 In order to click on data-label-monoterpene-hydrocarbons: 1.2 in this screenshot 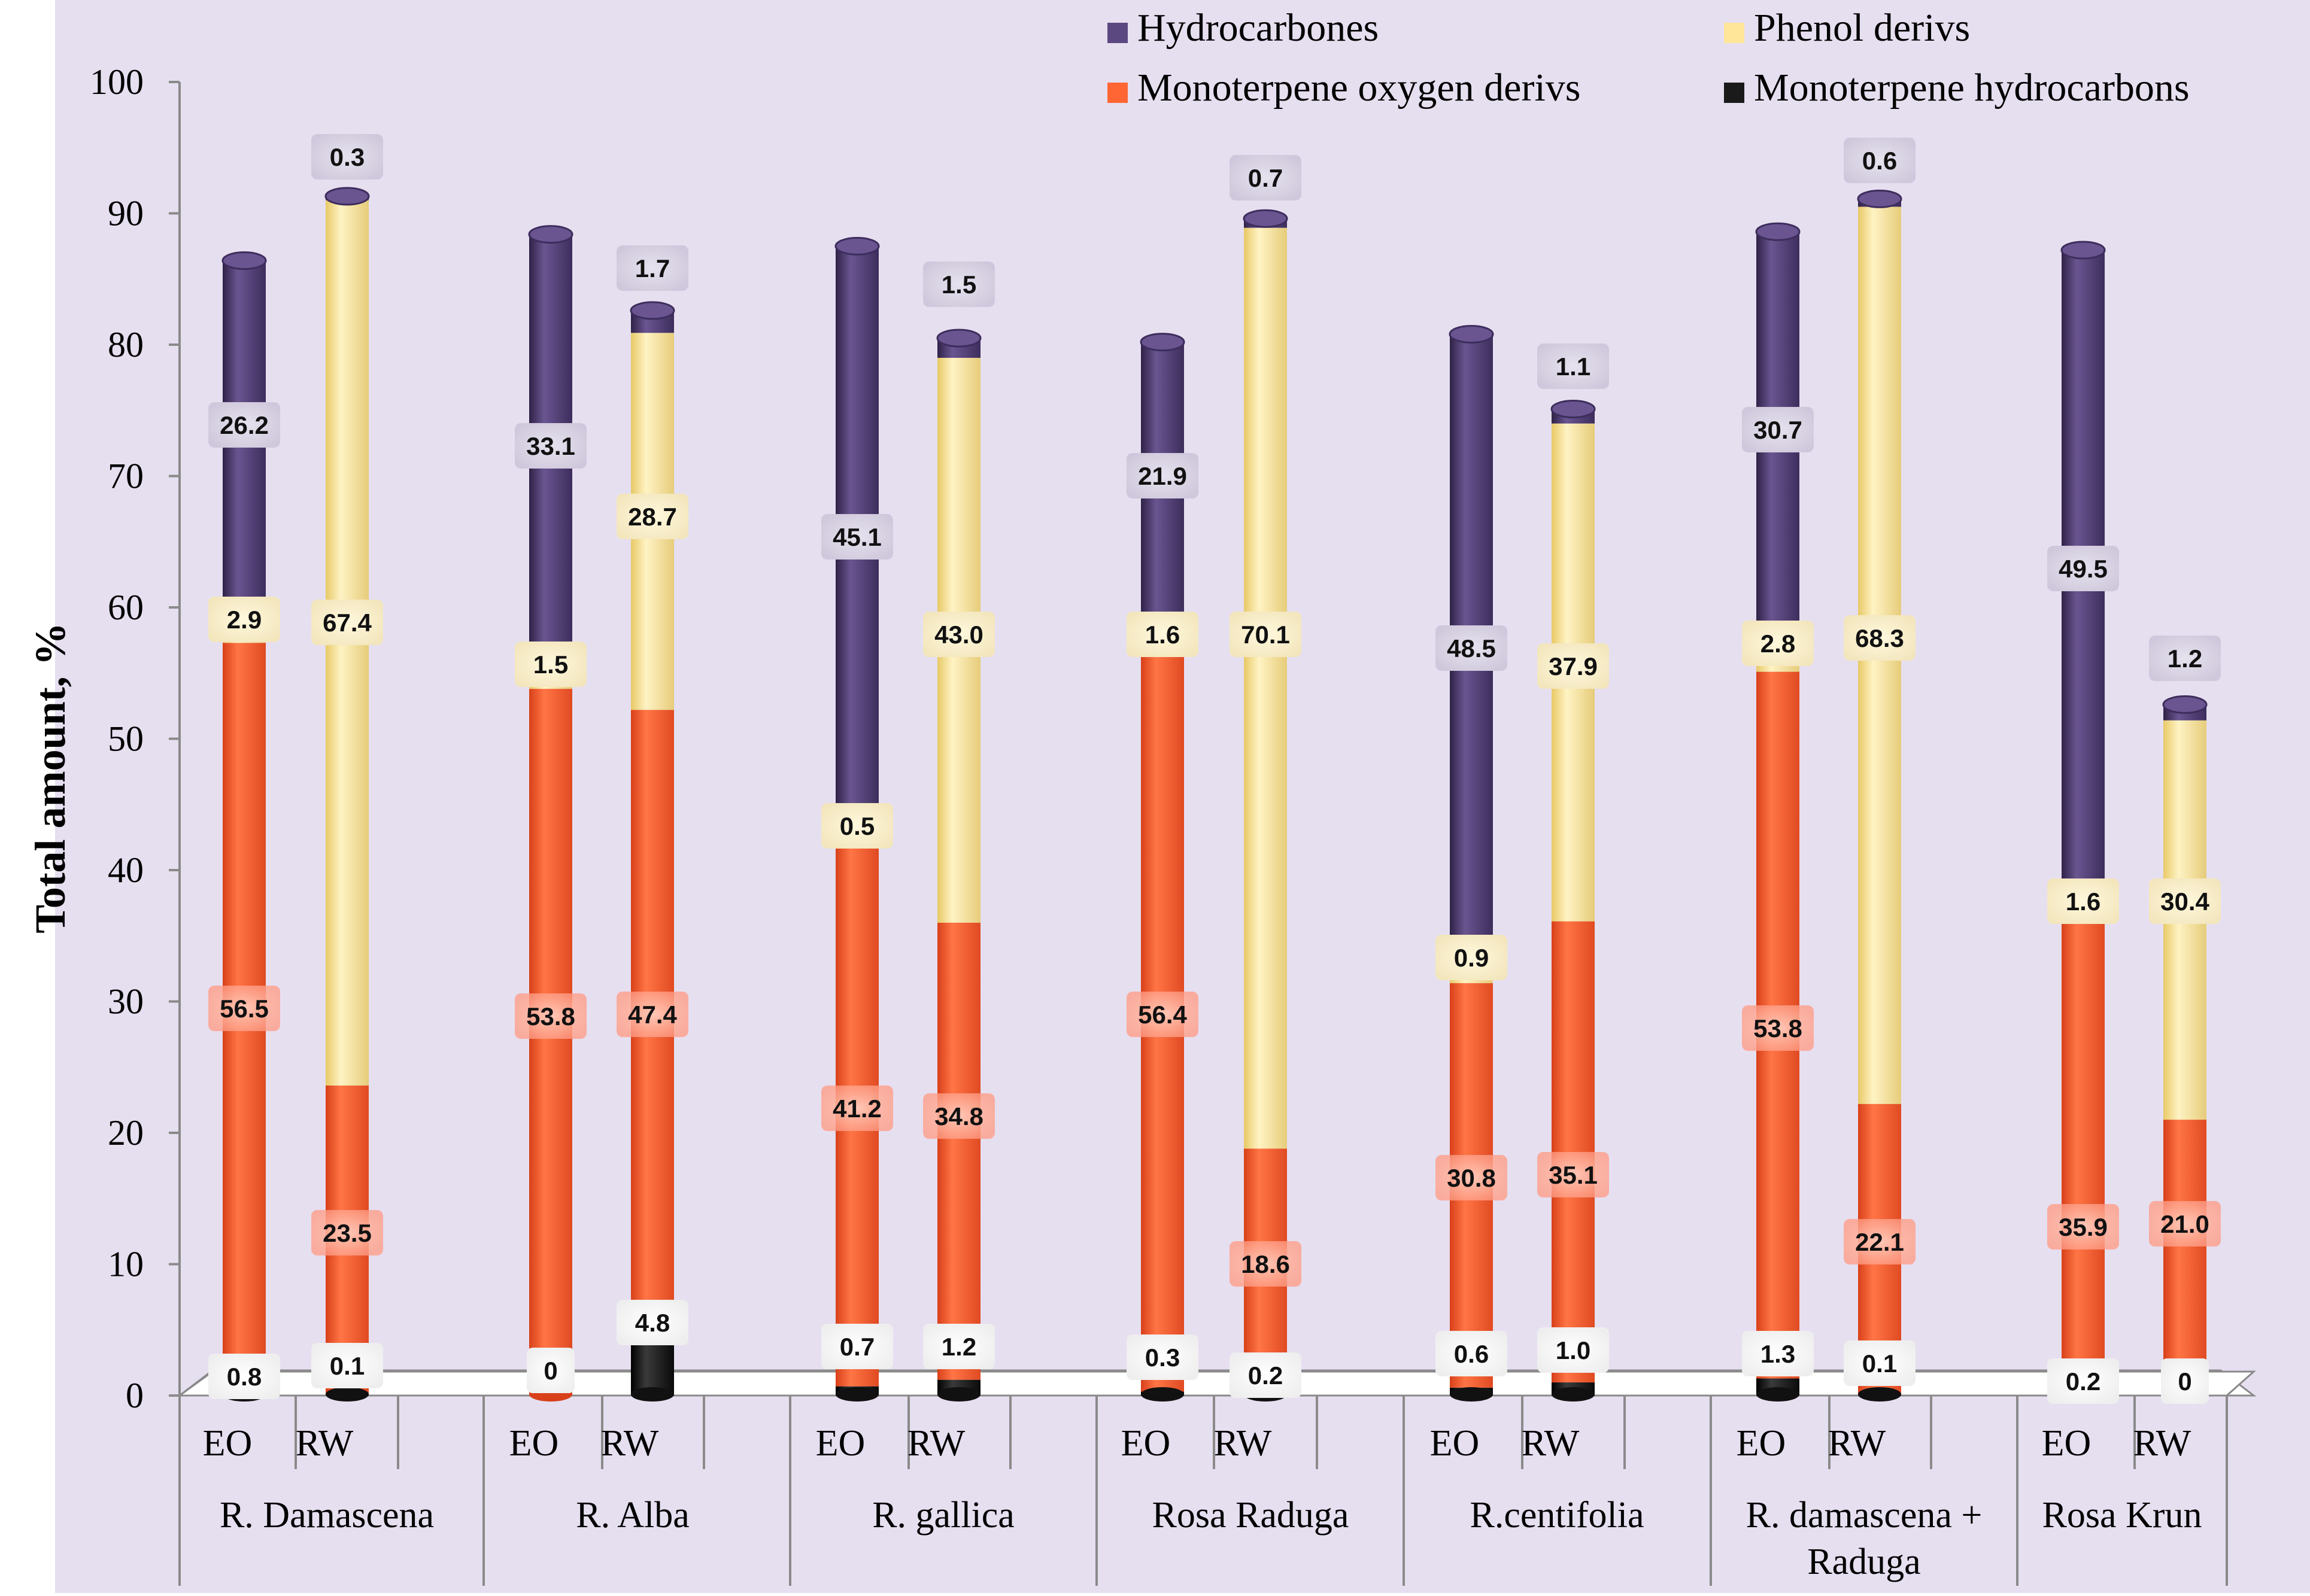, I will do `click(959, 1346)`.